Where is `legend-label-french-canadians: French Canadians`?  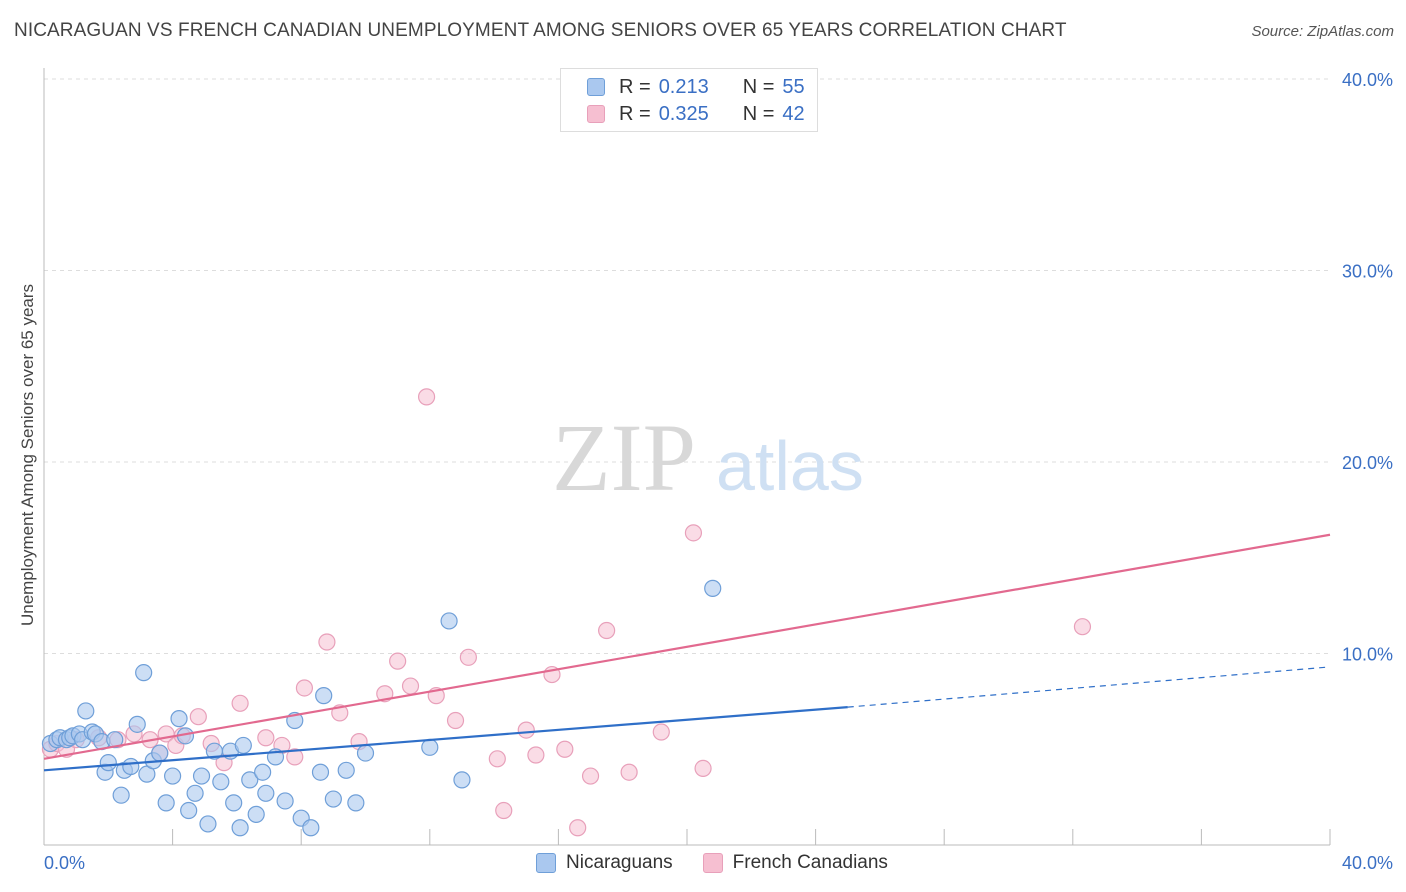
legend-label-french-canadians: French Canadians is located at coordinates (810, 862).